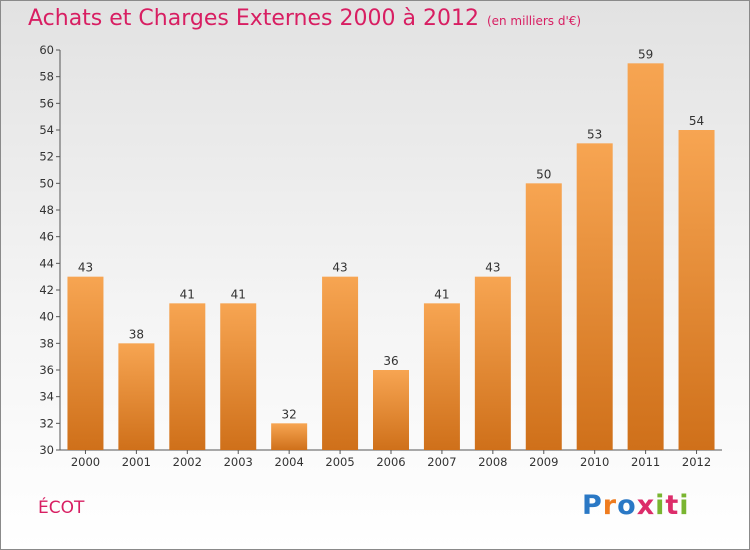 The width and height of the screenshot is (750, 550). I want to click on x-tick-label: 2007, so click(441, 462).